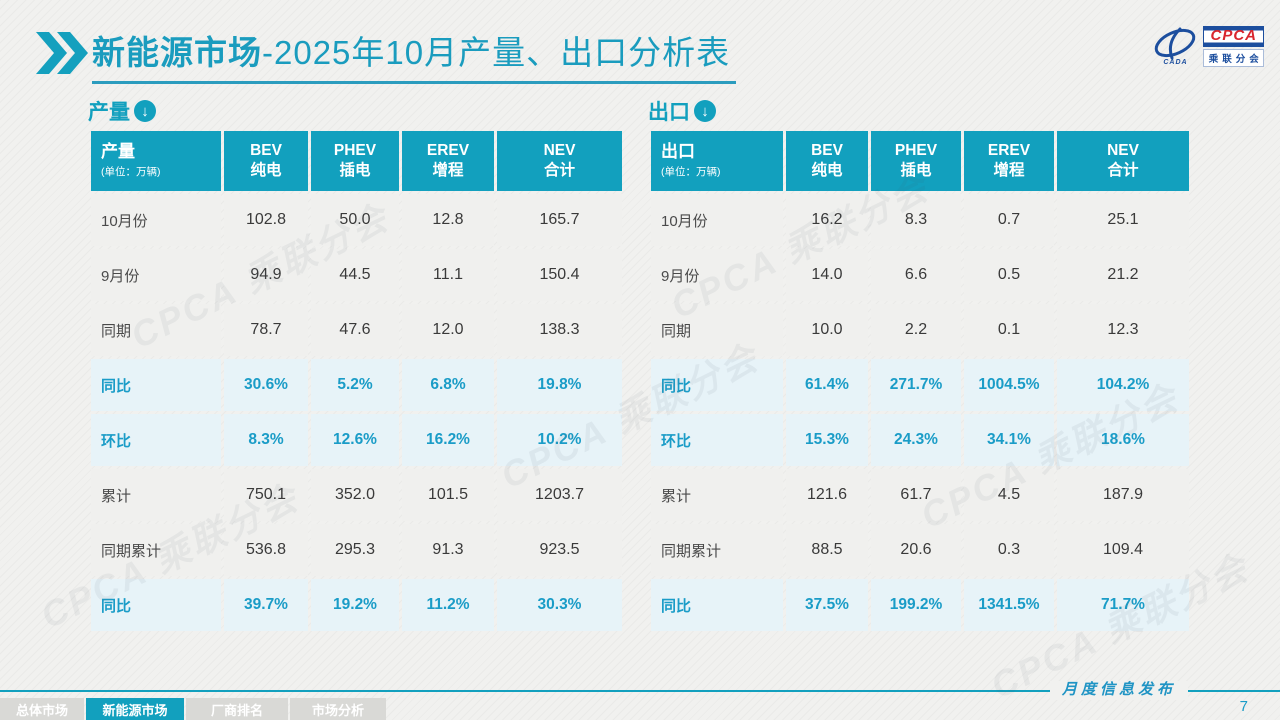 This screenshot has width=1280, height=720. I want to click on cell: 1341.5%, so click(1009, 605).